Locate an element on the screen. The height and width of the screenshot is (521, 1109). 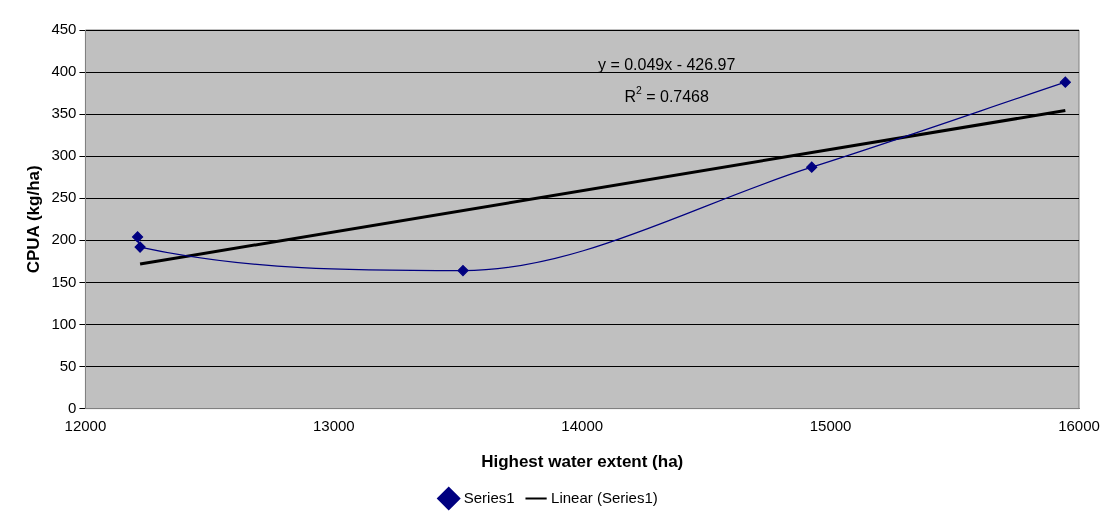
legend-label: Linear (Series1) is located at coordinates (604, 497).